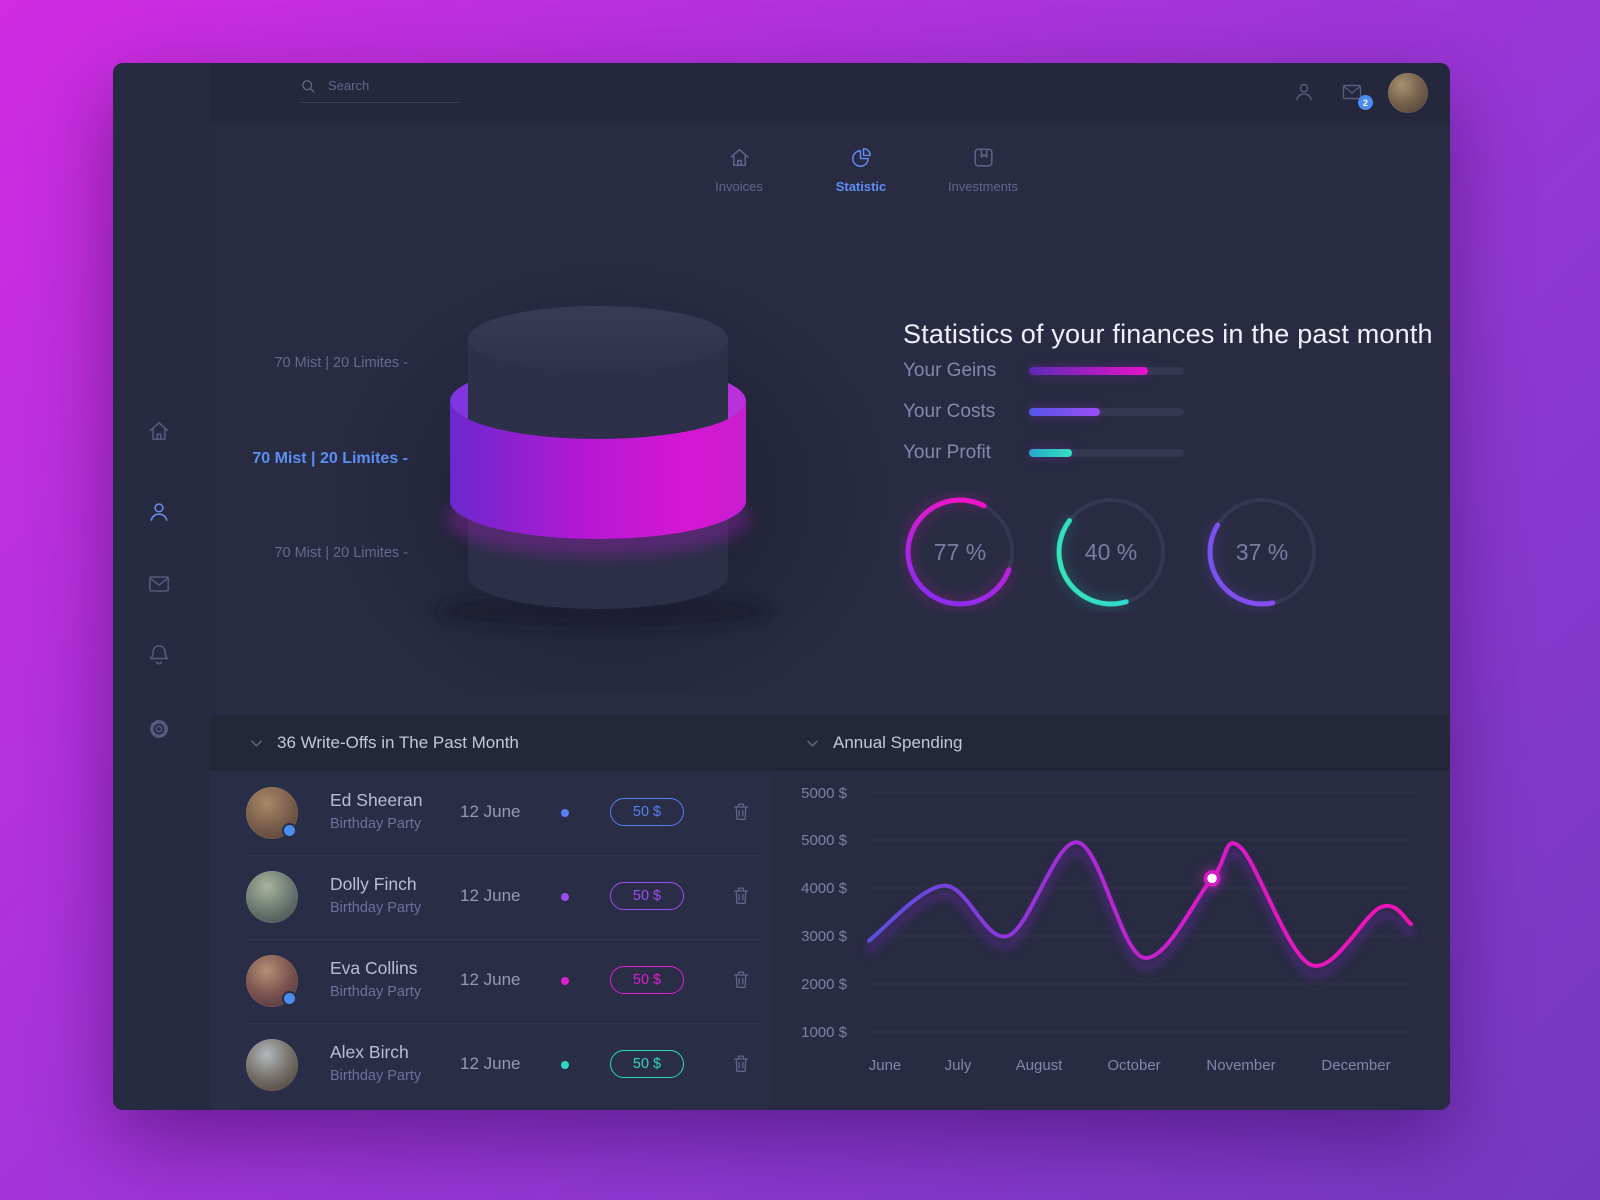 This screenshot has height=1200, width=1600. I want to click on bar-label: Your Profit, so click(947, 452).